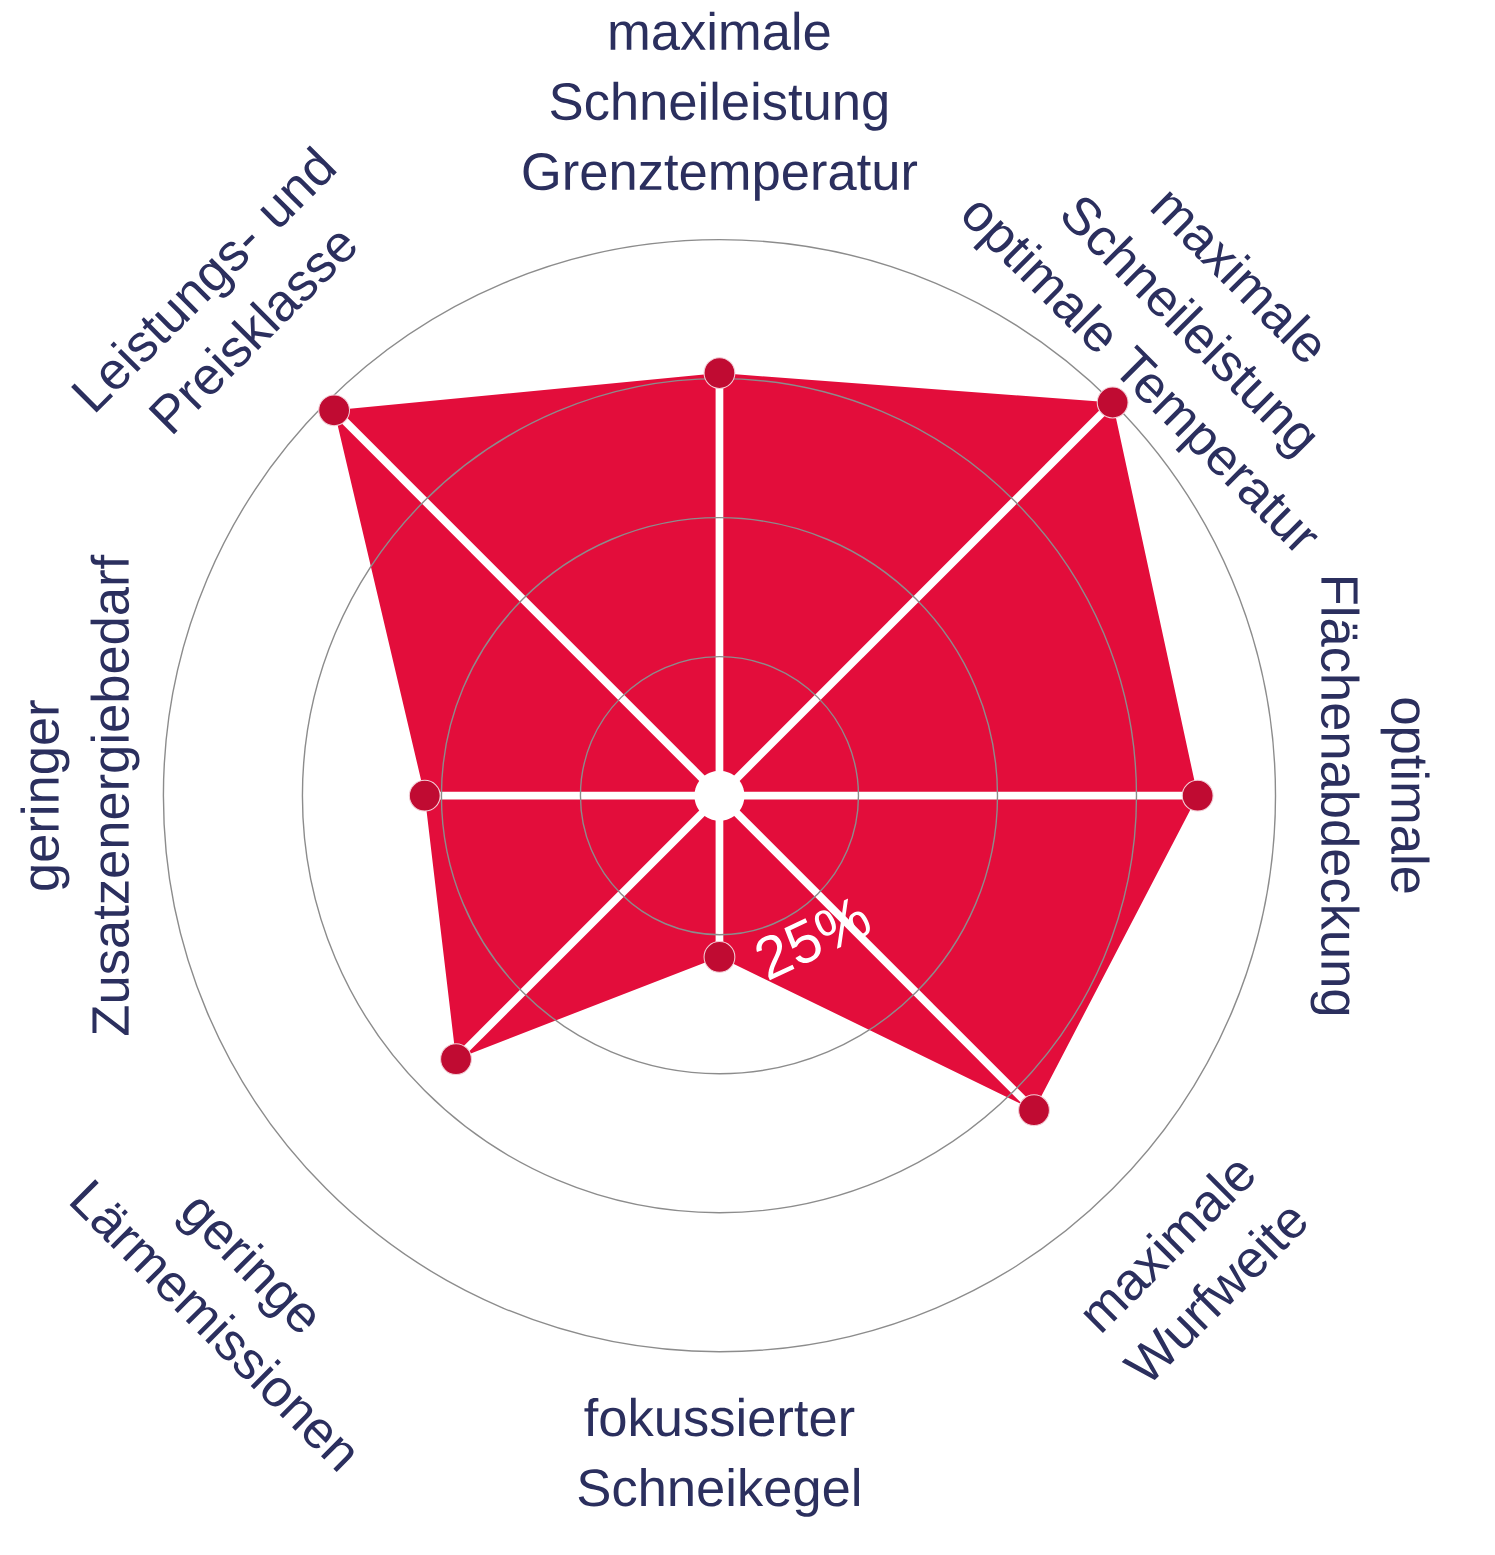 The width and height of the screenshot is (1495, 1555). What do you see at coordinates (720, 106) in the screenshot?
I see `spoke-label: maximale Schneileistung Grenztemperatur` at bounding box center [720, 106].